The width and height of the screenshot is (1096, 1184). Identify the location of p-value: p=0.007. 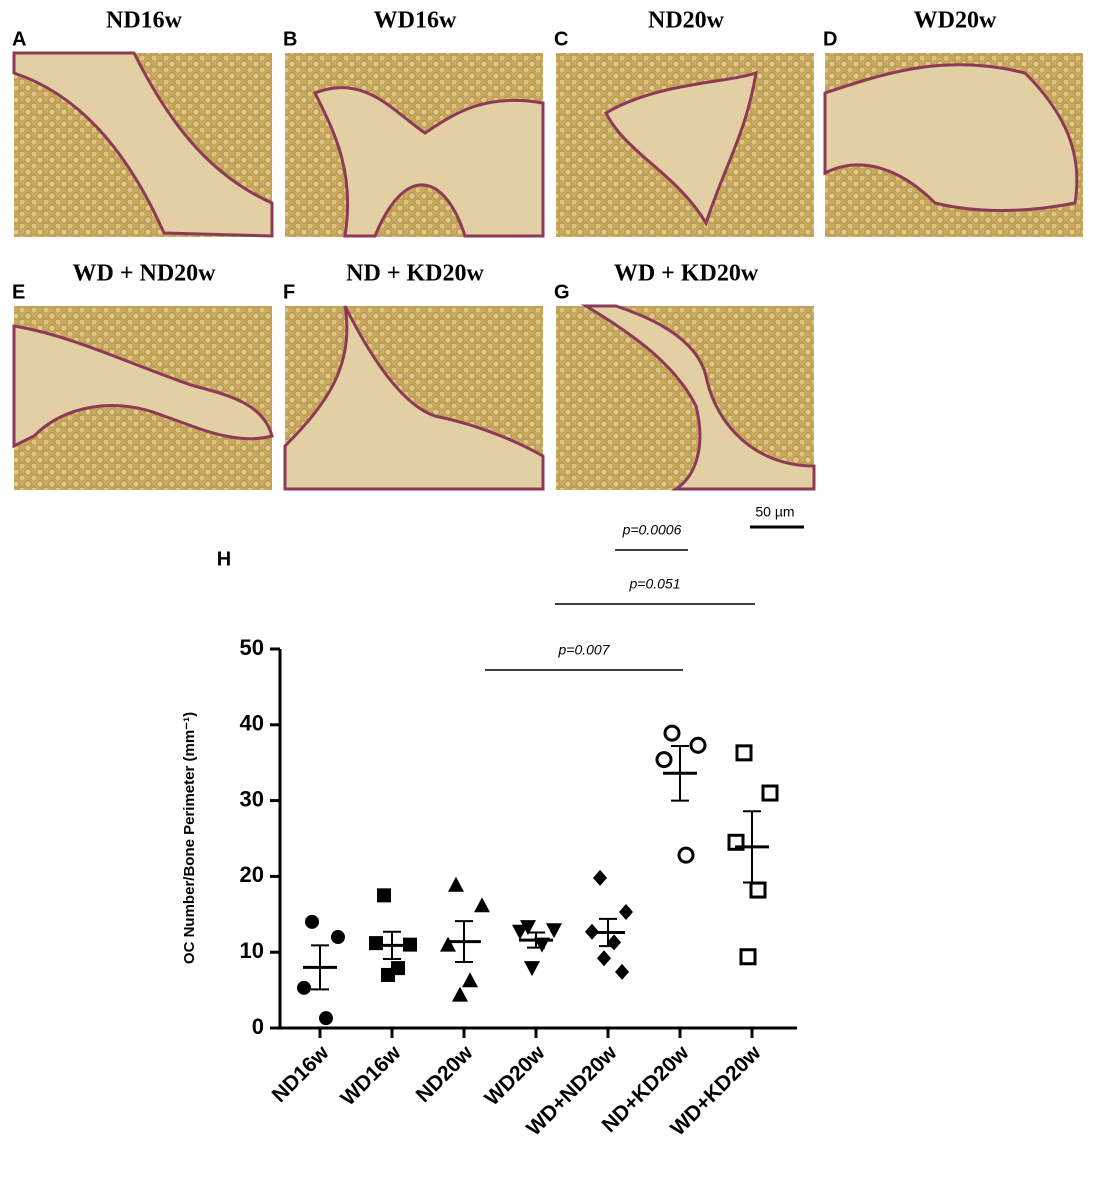
(584, 650).